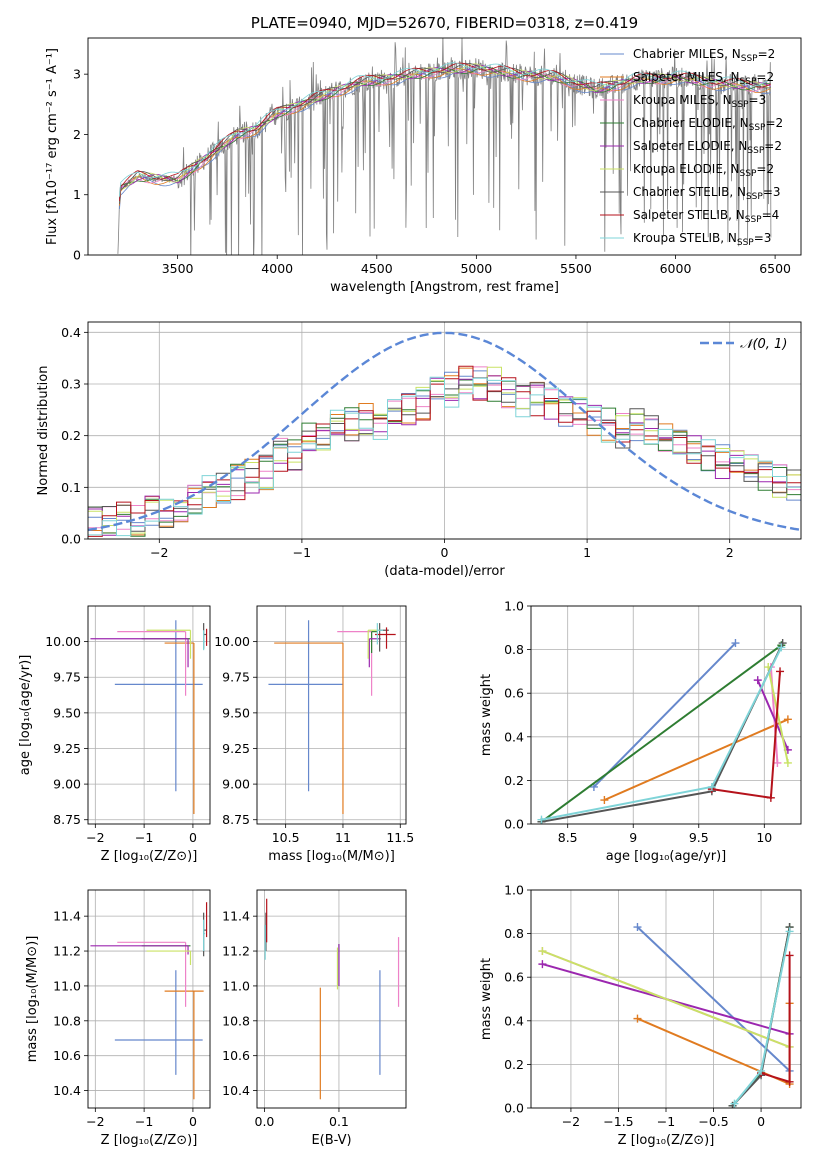 The width and height of the screenshot is (819, 1170). What do you see at coordinates (236, 712) in the screenshot?
I see `y-tick-label: 9.50` at bounding box center [236, 712].